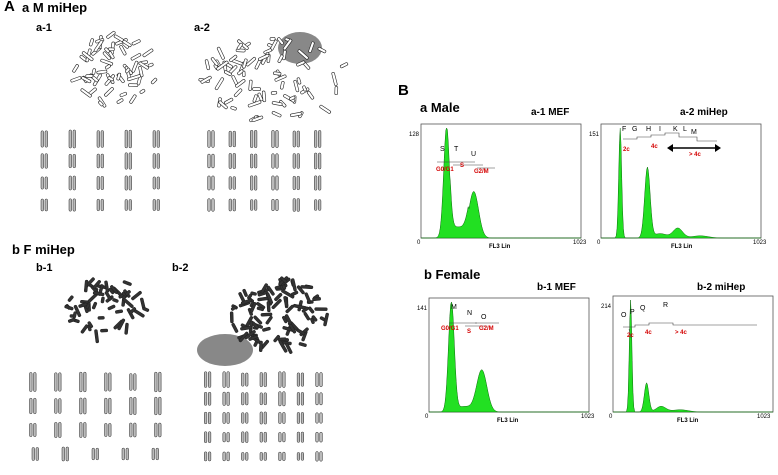 Image resolution: width=778 pixels, height=475 pixels. What do you see at coordinates (624, 129) in the screenshot?
I see `gate-label: F` at bounding box center [624, 129].